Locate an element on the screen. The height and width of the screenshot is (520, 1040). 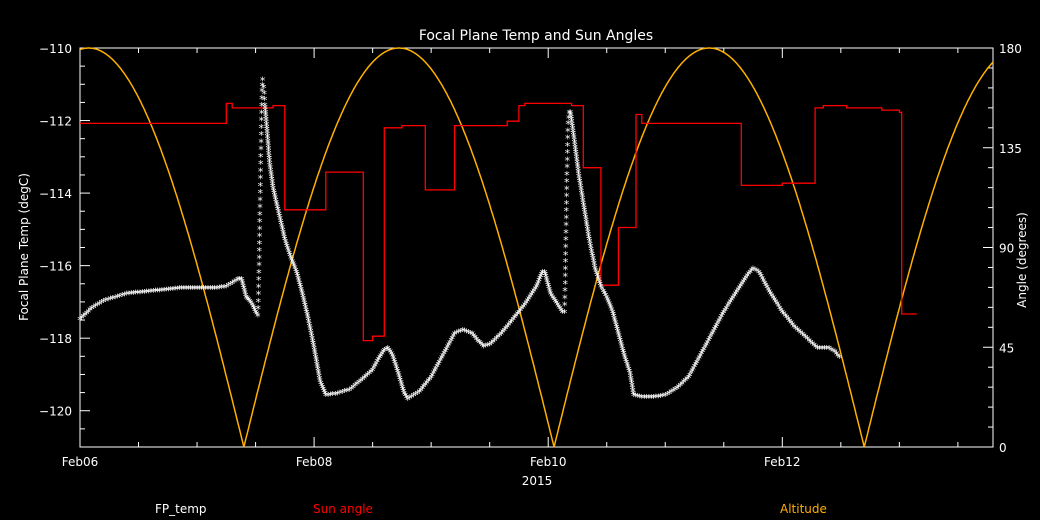
chart-title: Focal Plane Temp and Sun Angles is located at coordinates (536, 36).